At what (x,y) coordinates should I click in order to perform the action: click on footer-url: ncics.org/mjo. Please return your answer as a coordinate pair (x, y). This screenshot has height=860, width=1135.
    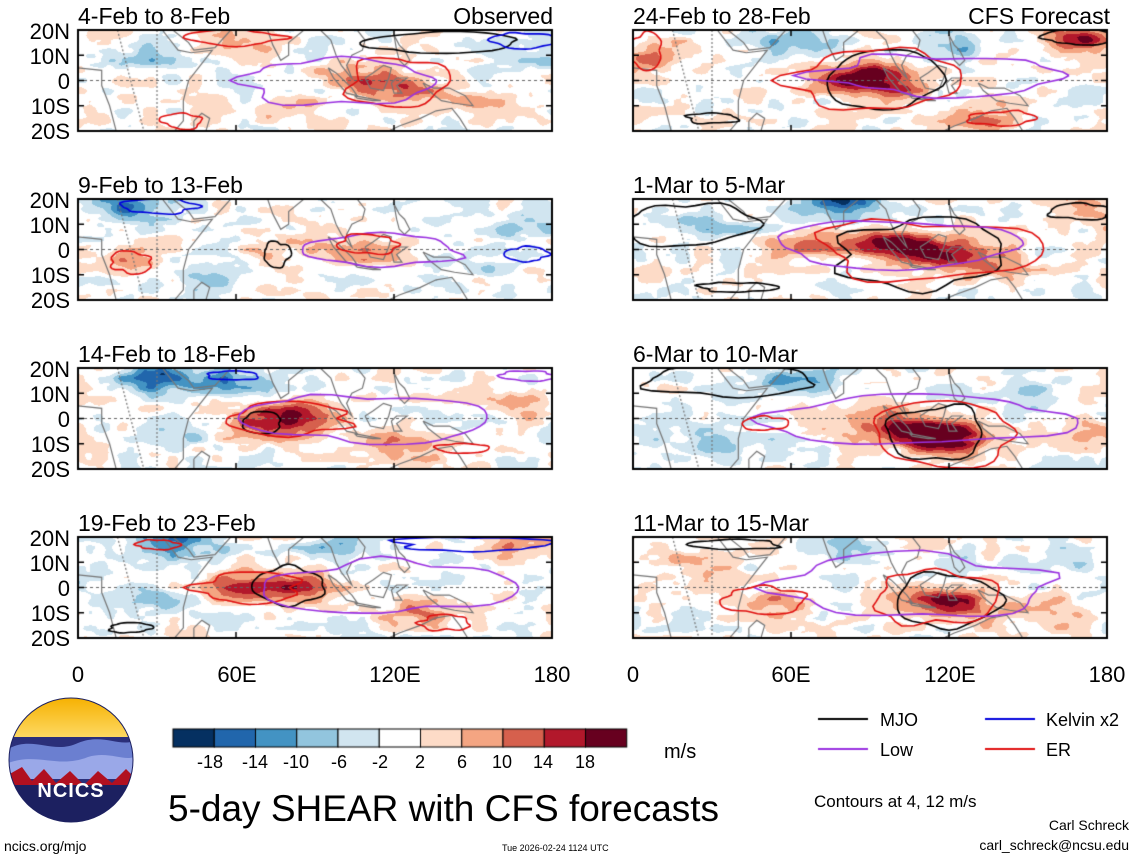
    Looking at the image, I should click on (45, 846).